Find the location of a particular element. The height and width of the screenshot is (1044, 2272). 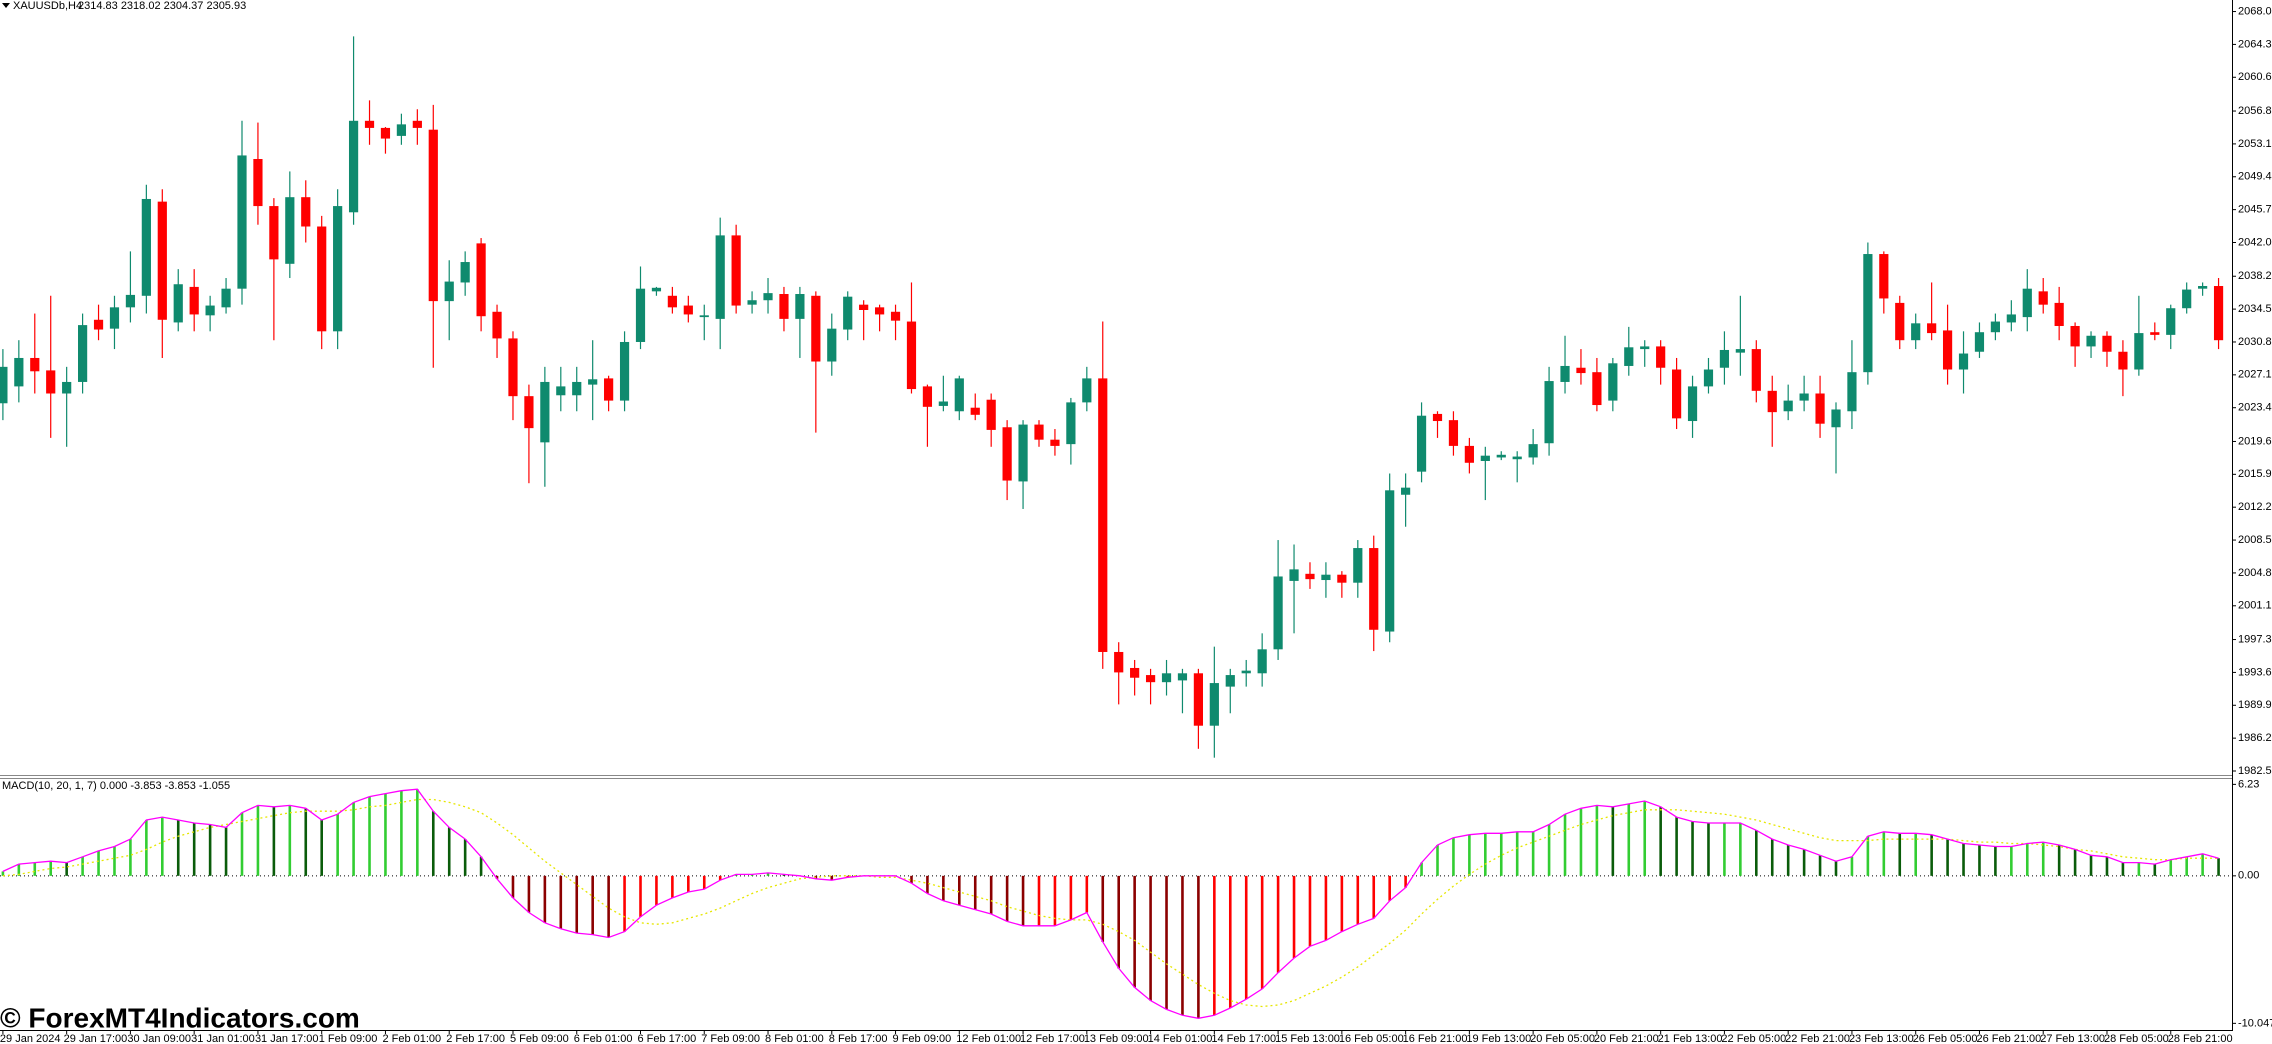

y-tick-label: 2023.40 is located at coordinates (2255, 408).